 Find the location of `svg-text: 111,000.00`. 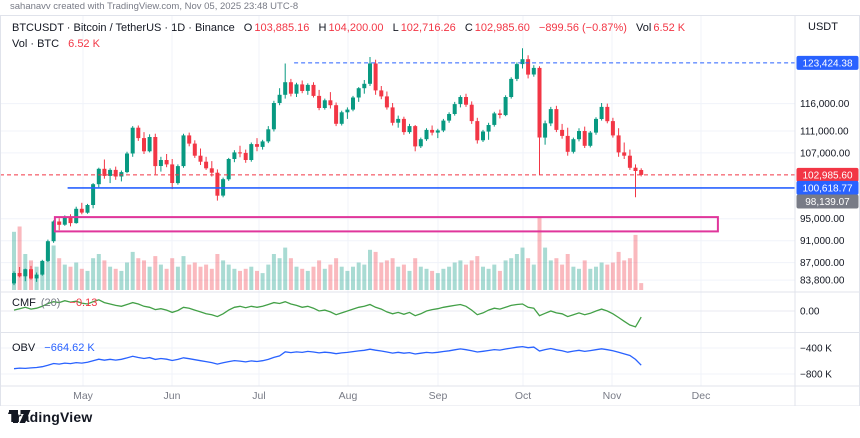

svg-text: 111,000.00 is located at coordinates (824, 132).